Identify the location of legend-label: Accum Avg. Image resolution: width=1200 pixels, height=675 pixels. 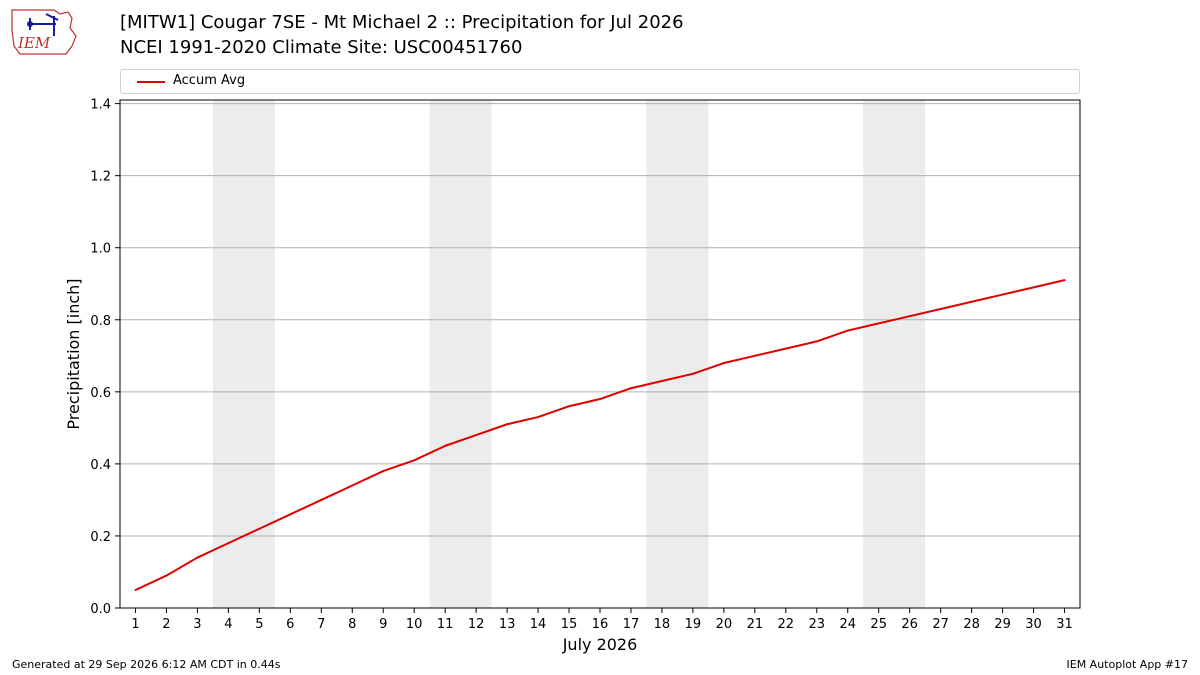
(209, 80).